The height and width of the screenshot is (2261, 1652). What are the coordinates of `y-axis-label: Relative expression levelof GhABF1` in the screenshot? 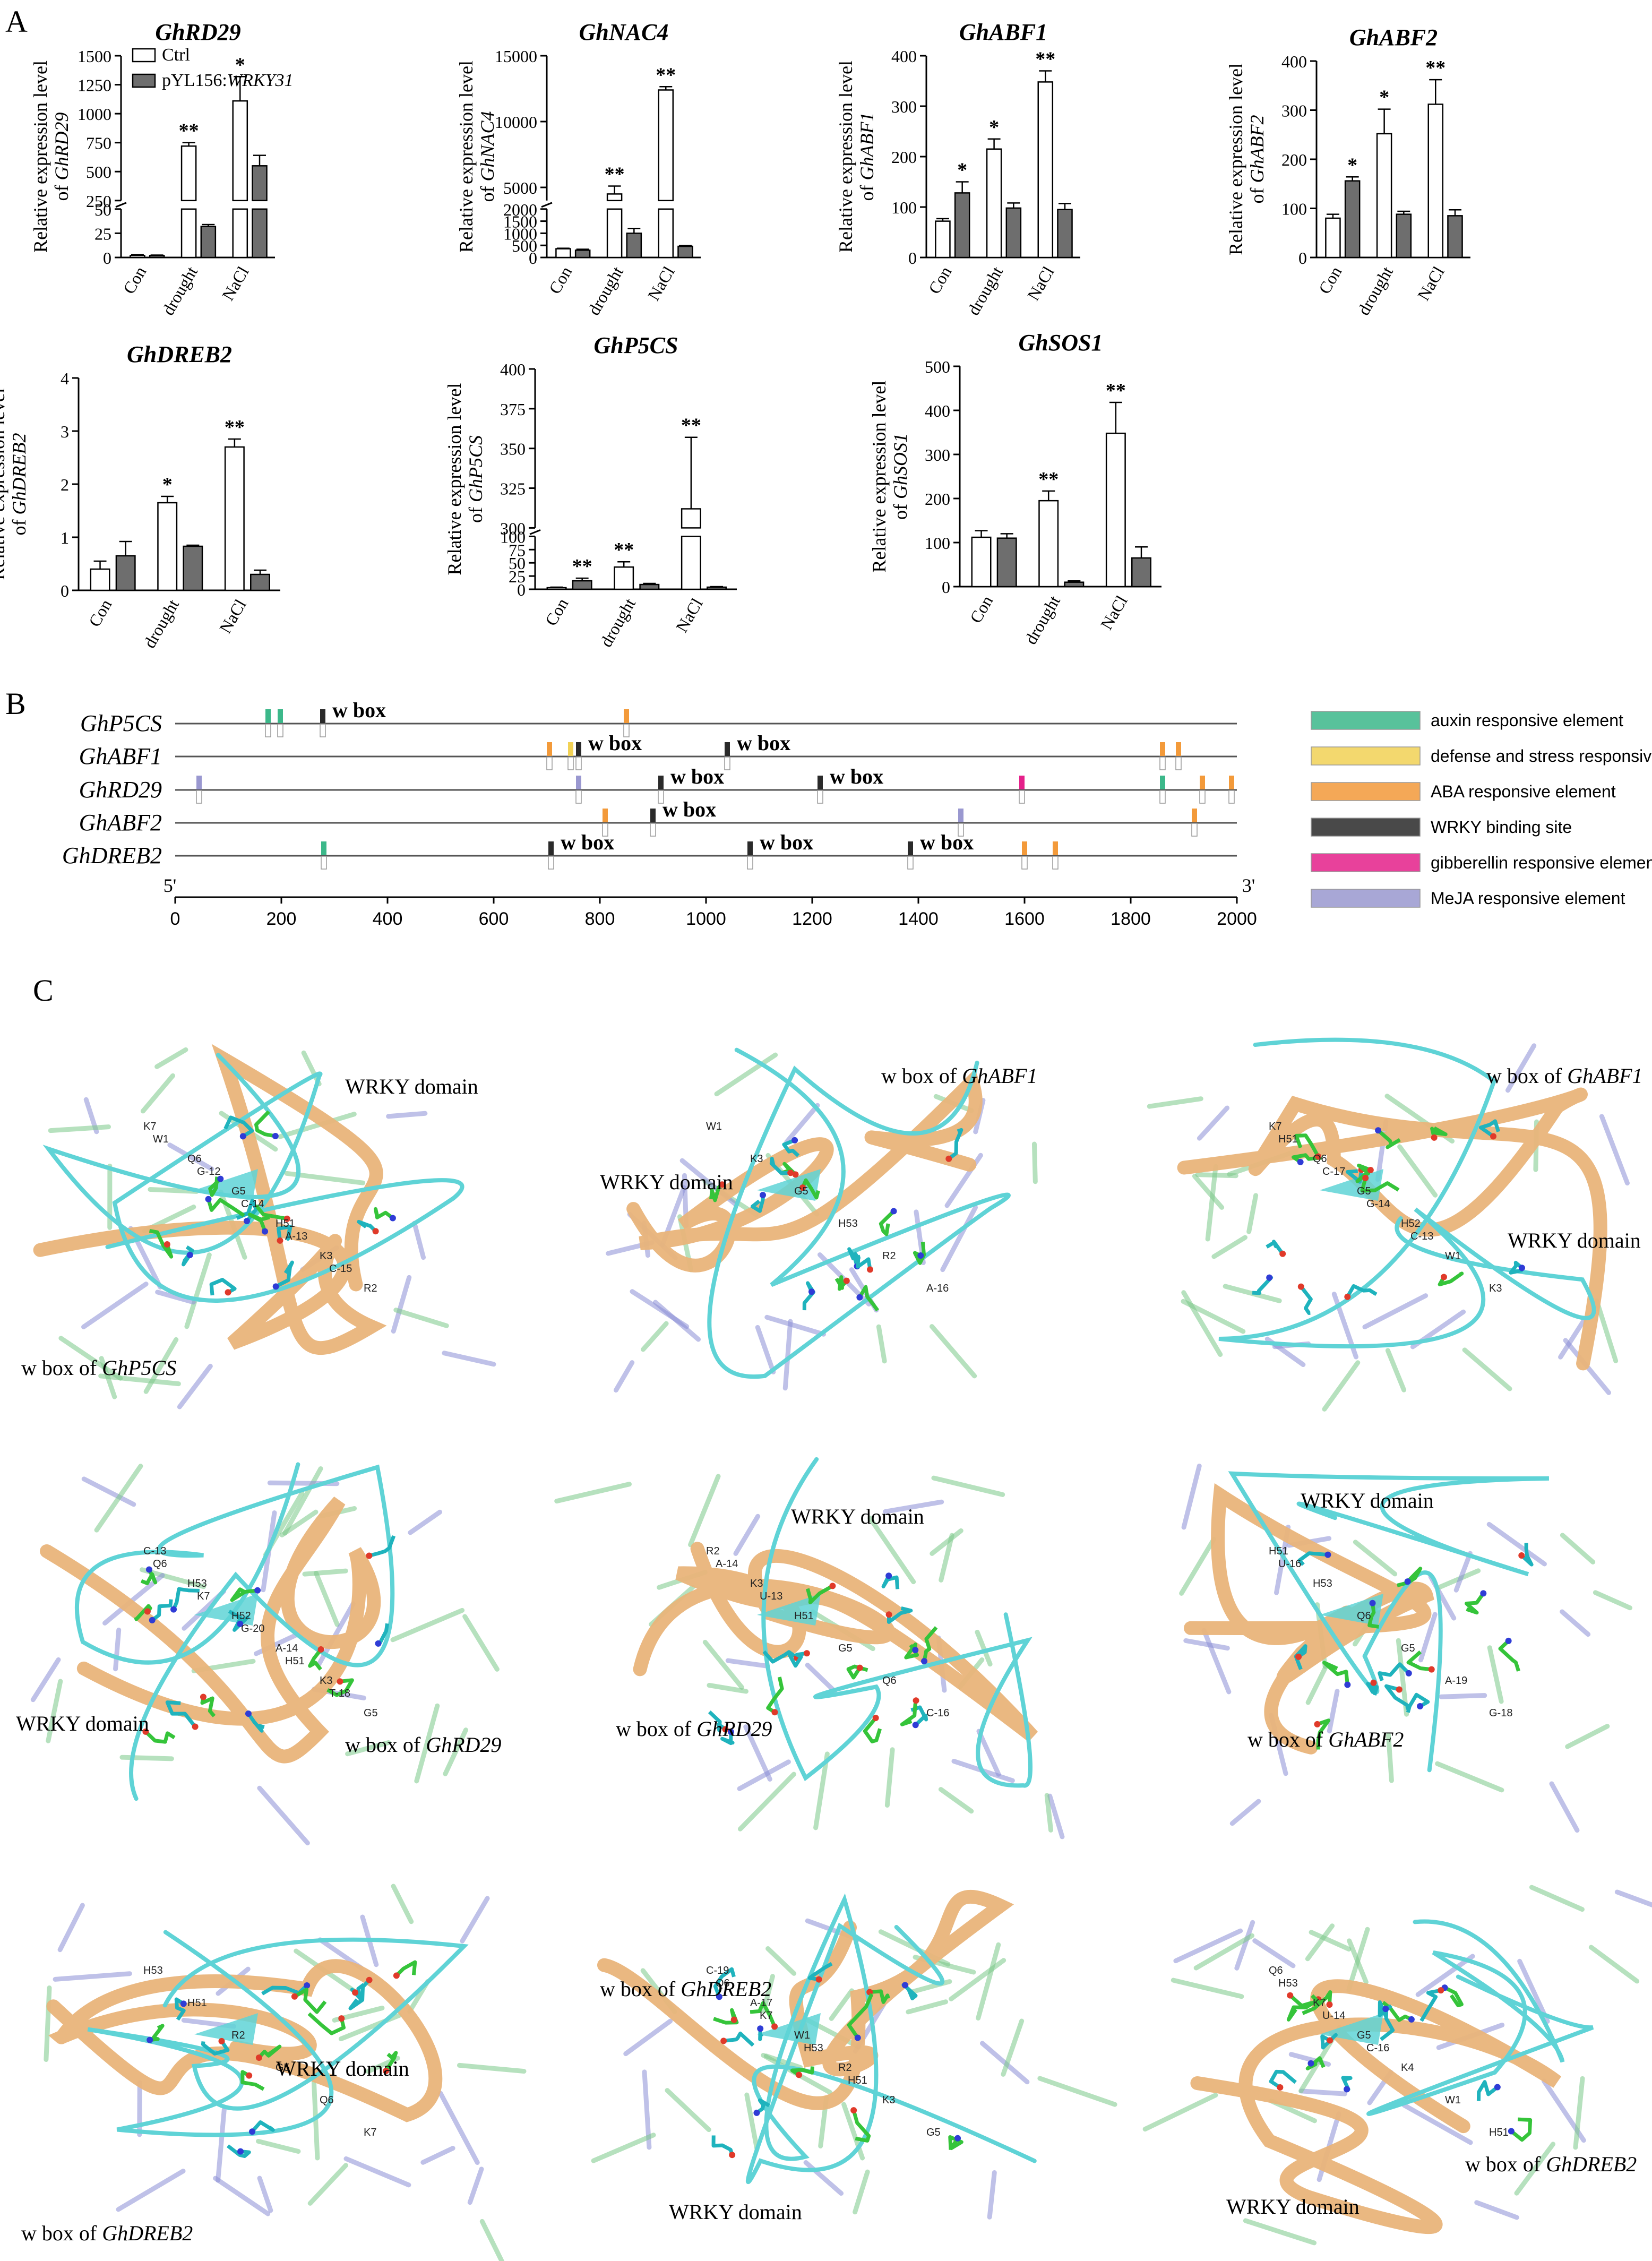 It's located at (856, 157).